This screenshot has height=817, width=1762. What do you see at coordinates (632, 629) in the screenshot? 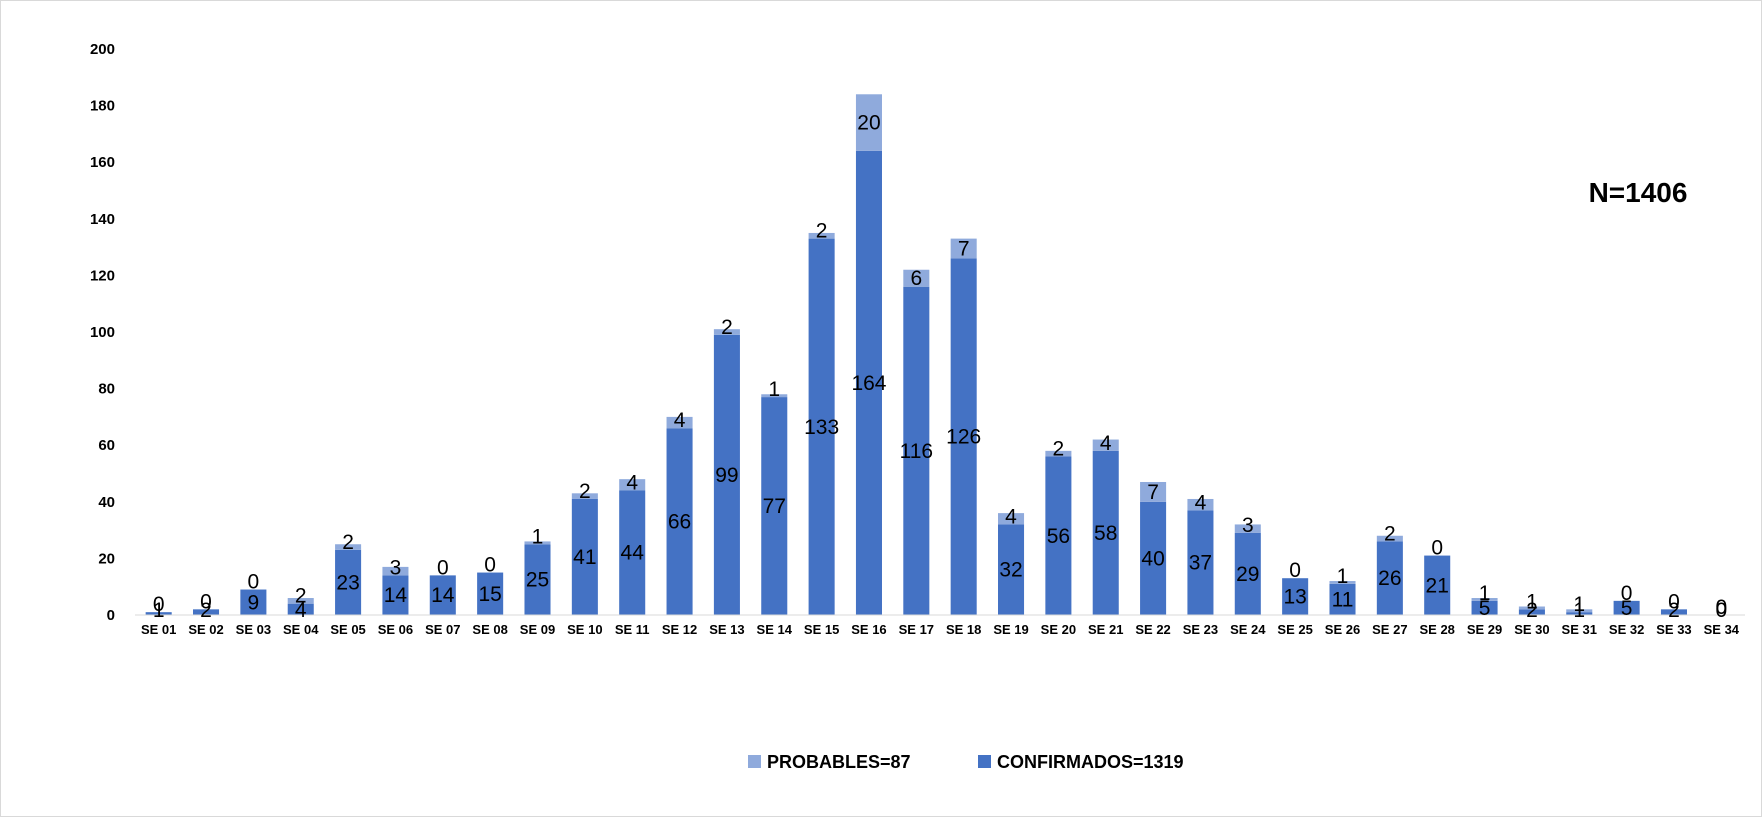
I see `x-tick-label: SE 11` at bounding box center [632, 629].